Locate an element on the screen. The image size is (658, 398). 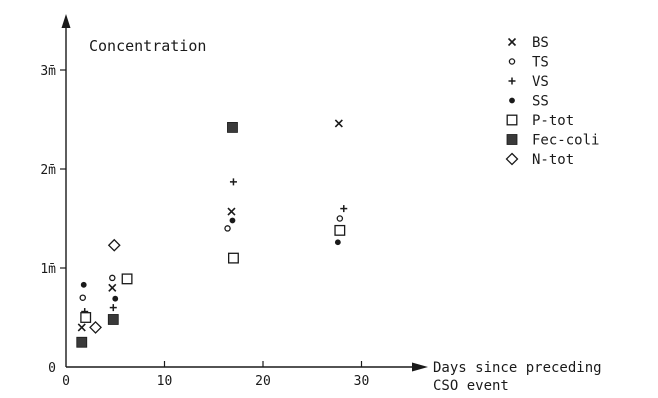
x-axis-arrowhead is located at coordinates (420, 367).